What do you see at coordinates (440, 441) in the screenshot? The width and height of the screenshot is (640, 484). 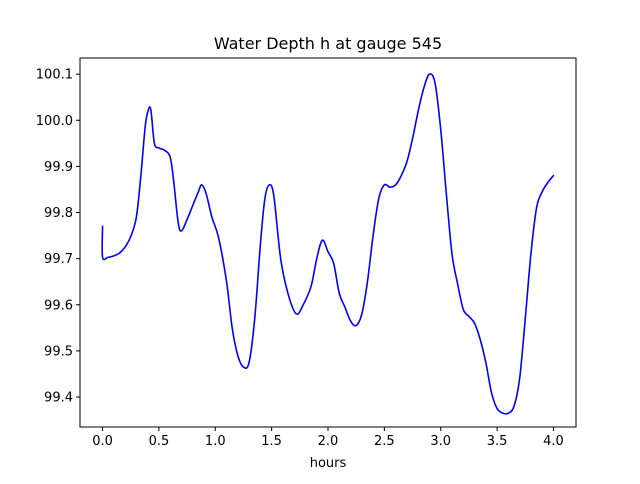 I see `x-tick-label: 3.0` at bounding box center [440, 441].